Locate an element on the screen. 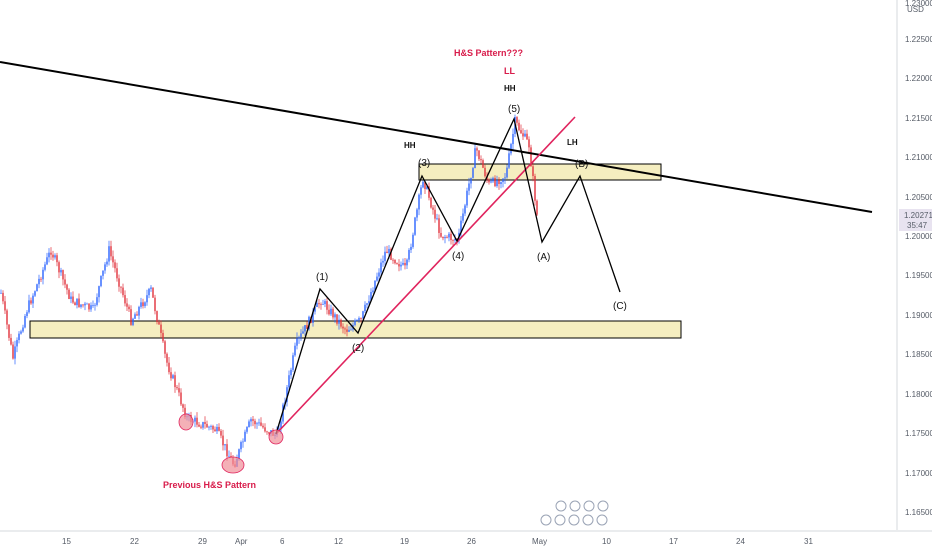 Image resolution: width=932 pixels, height=550 pixels. time-axis: 15 22 29 Apr 6 12 19 26 May 10 17 24 31 is located at coordinates (466, 538).